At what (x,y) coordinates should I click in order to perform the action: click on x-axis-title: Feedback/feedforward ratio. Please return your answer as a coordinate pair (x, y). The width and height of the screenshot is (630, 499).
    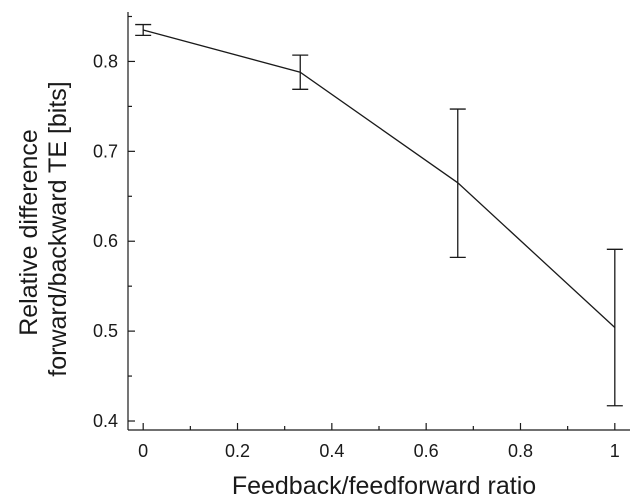
    Looking at the image, I should click on (384, 485).